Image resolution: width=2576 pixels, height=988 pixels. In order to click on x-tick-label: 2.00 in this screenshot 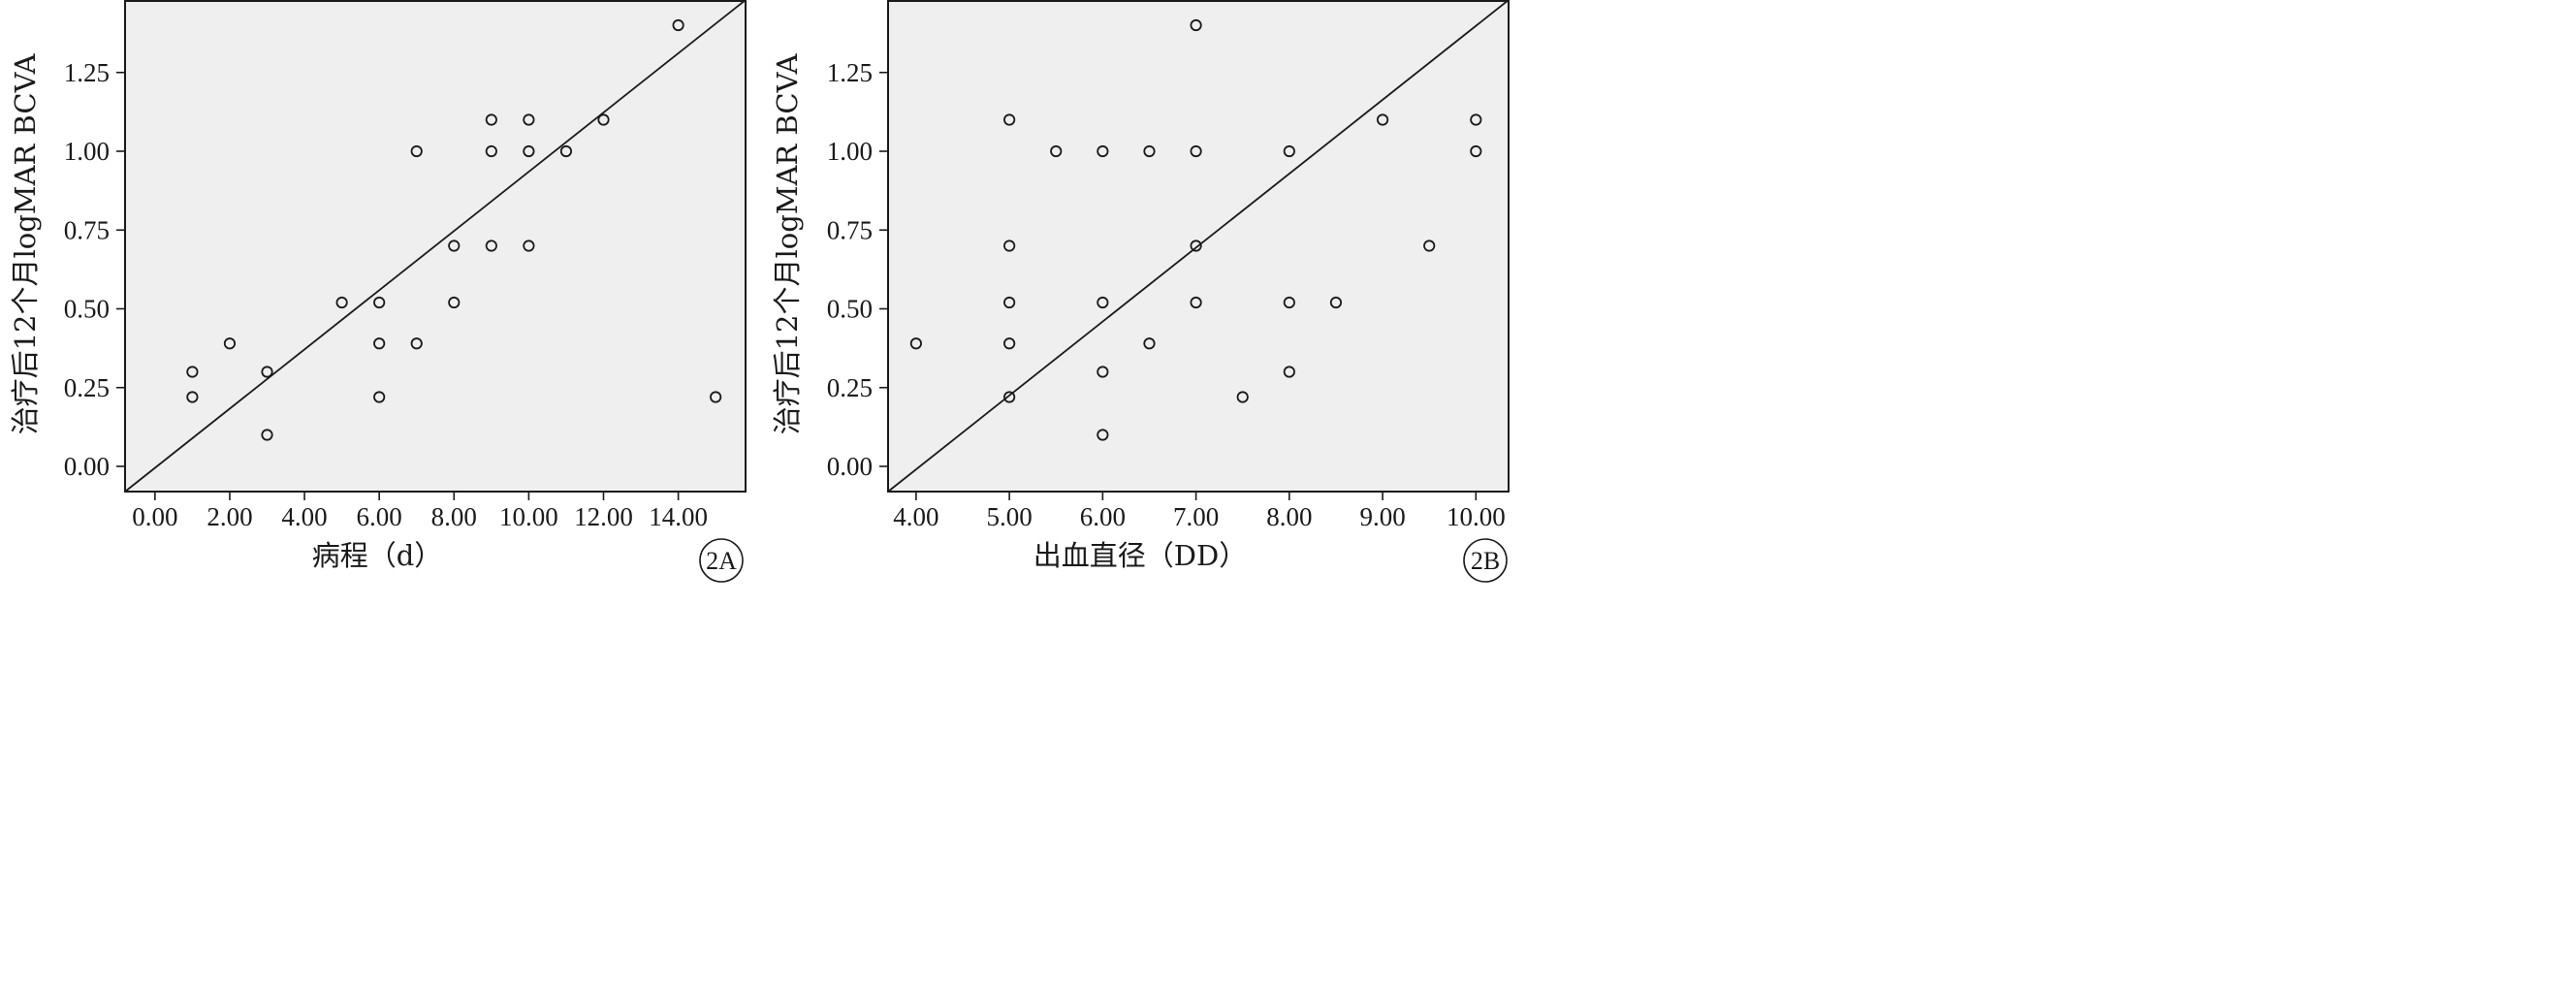, I will do `click(229, 516)`.